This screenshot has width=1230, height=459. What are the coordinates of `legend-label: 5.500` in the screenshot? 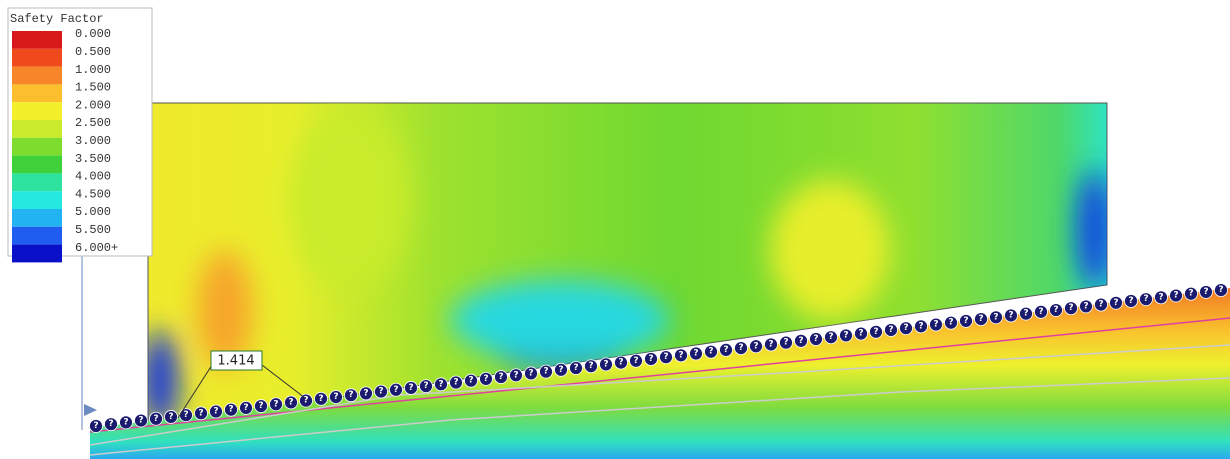 It's located at (93, 230).